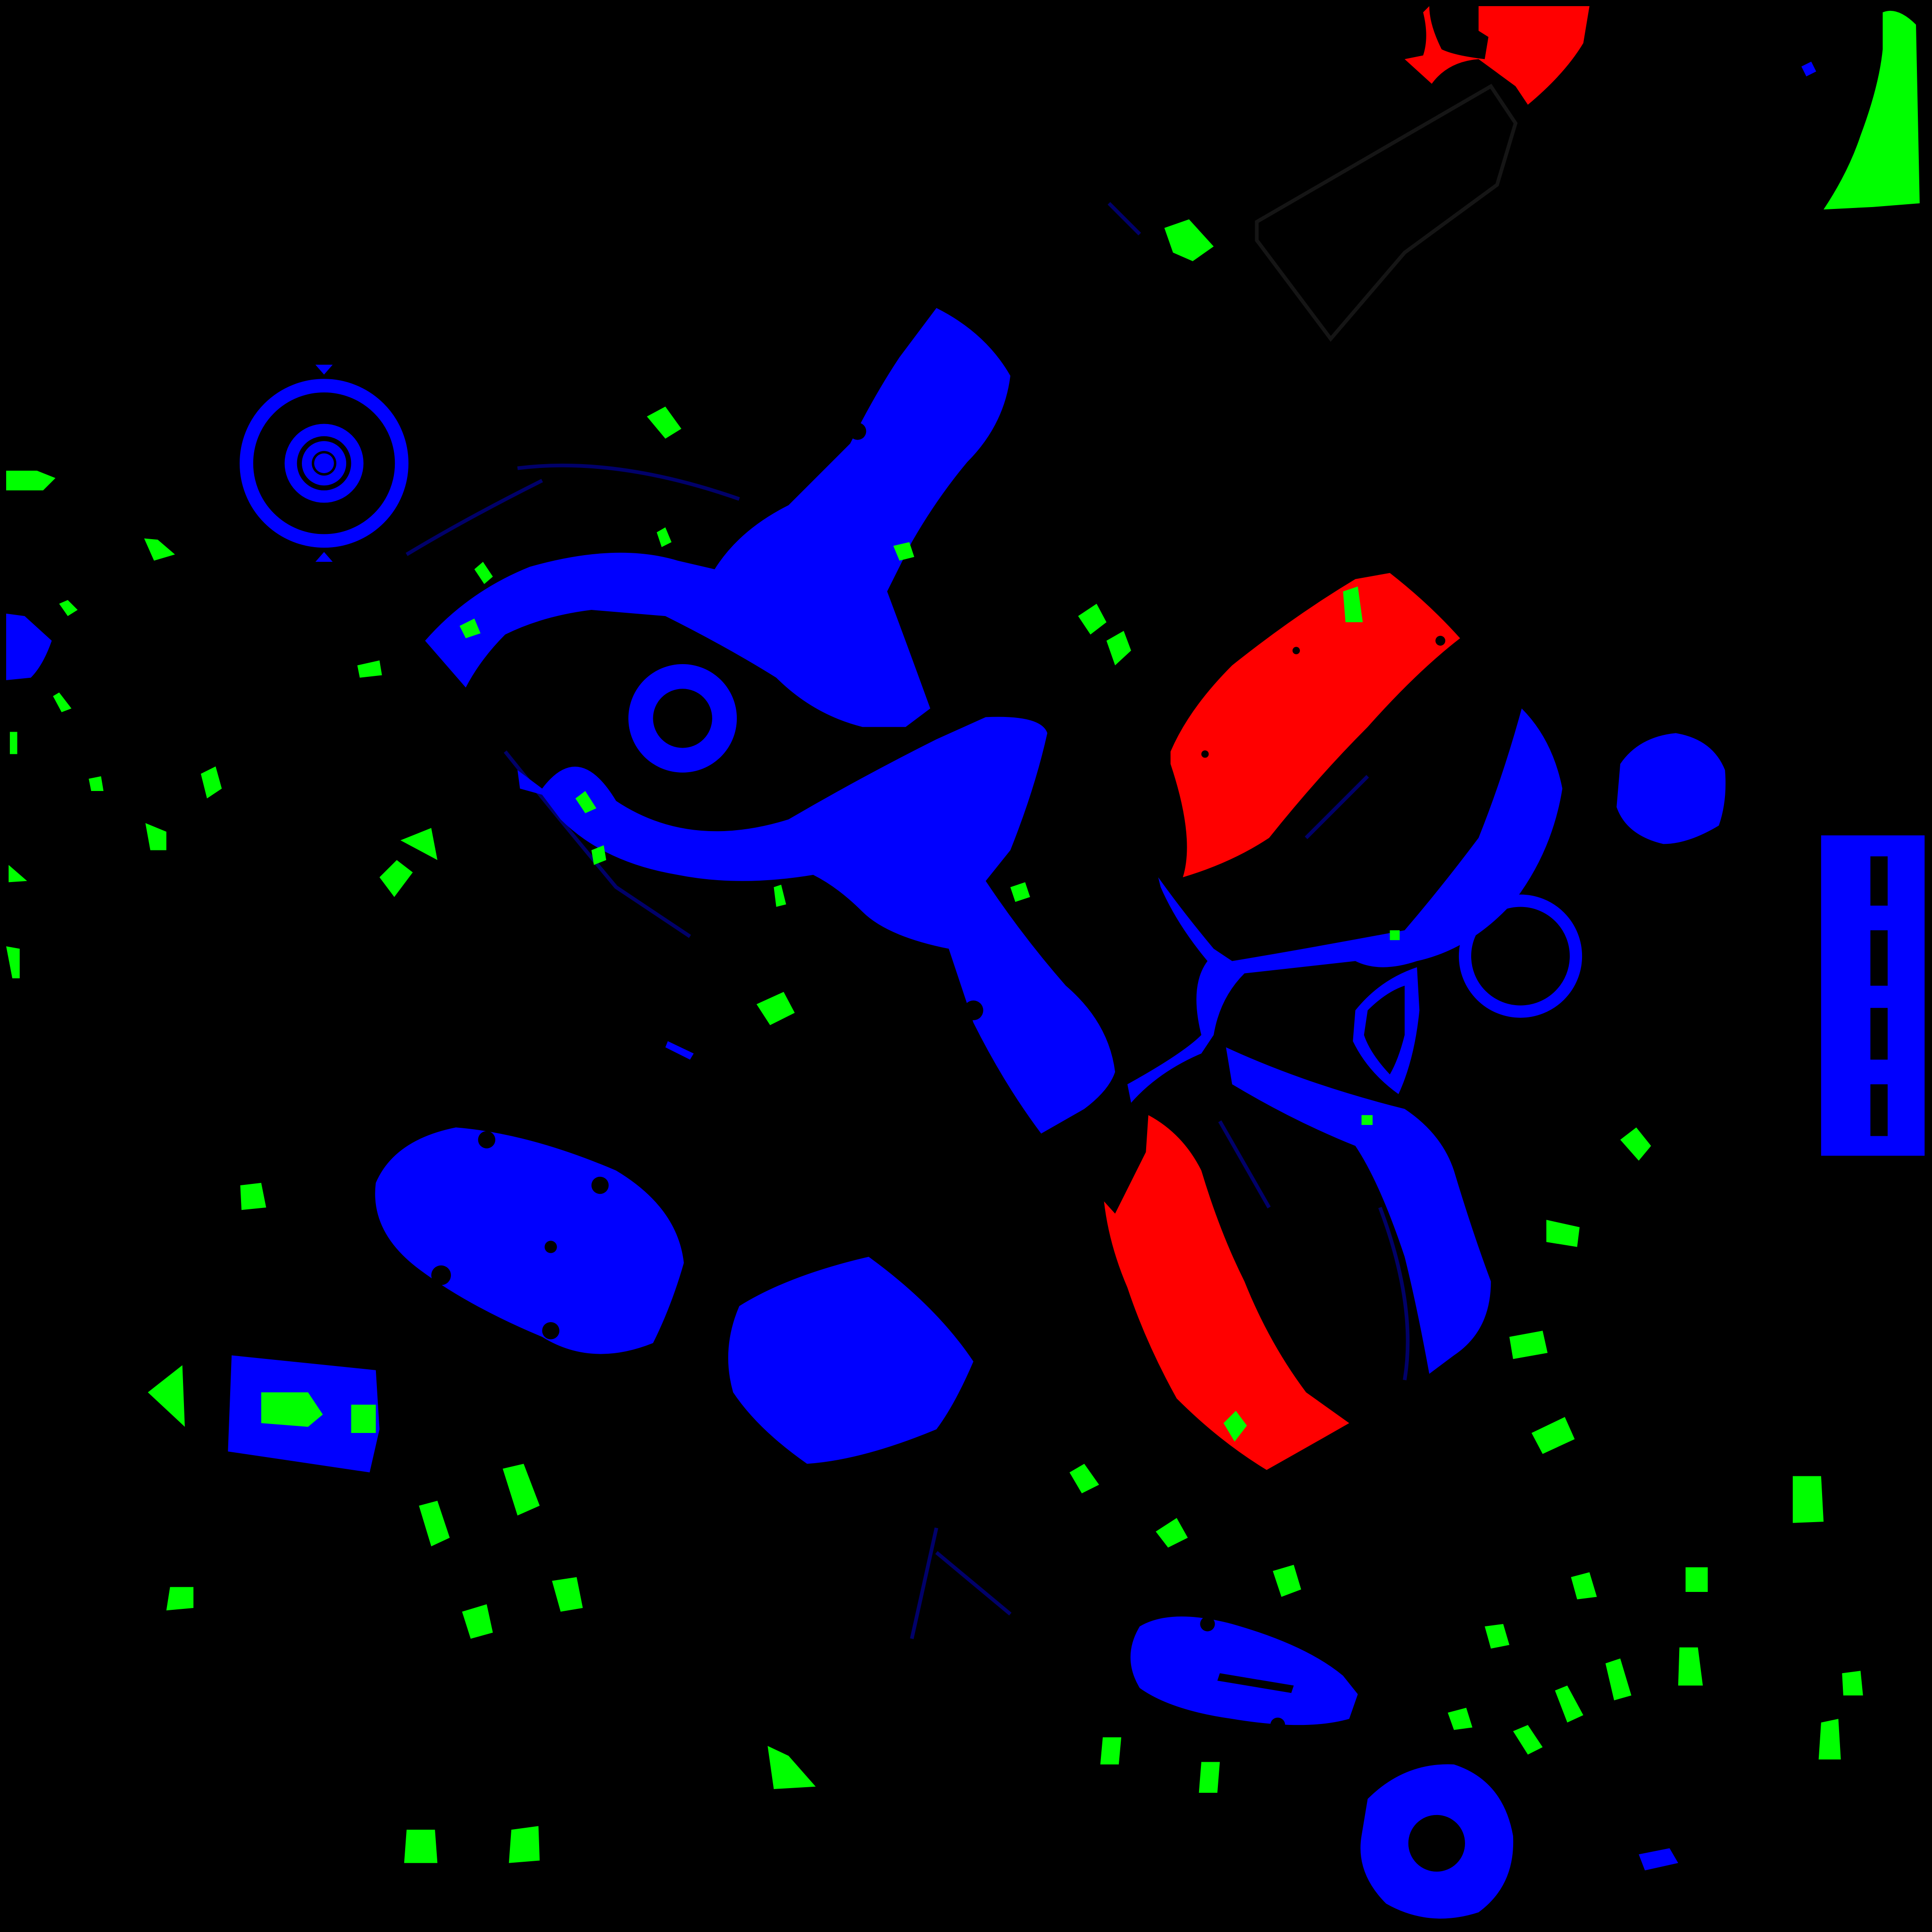 The height and width of the screenshot is (1932, 1932). What do you see at coordinates (1315, 725) in the screenshot?
I see `red-island-upper-right` at bounding box center [1315, 725].